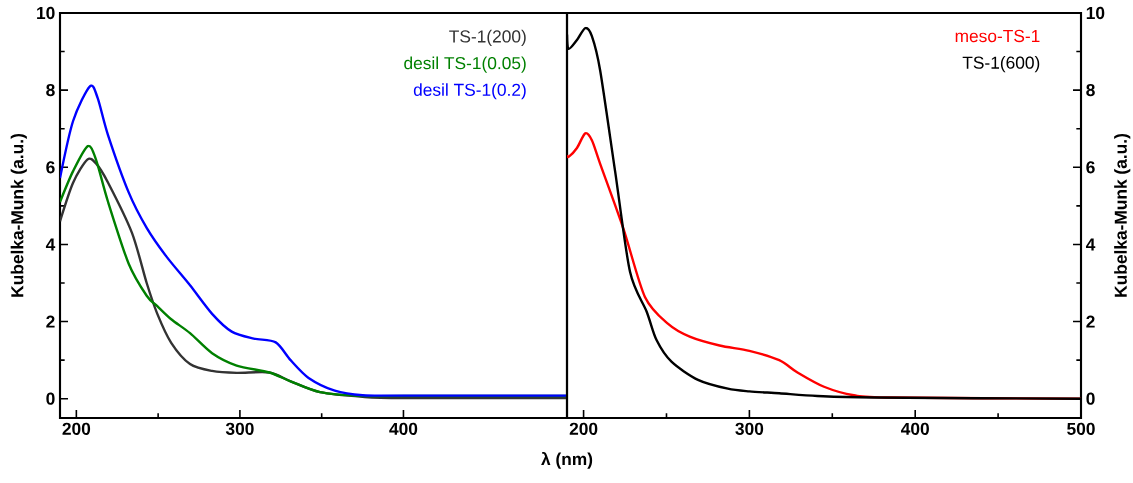 This screenshot has height=483, width=1133. Describe the element at coordinates (1001, 64) in the screenshot. I see `text: TS-1(600)` at that location.